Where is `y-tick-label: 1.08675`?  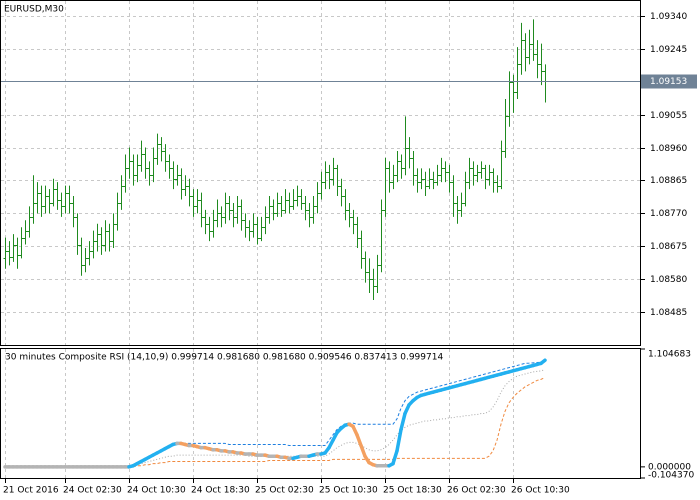 y-tick-label: 1.08675 is located at coordinates (668, 247).